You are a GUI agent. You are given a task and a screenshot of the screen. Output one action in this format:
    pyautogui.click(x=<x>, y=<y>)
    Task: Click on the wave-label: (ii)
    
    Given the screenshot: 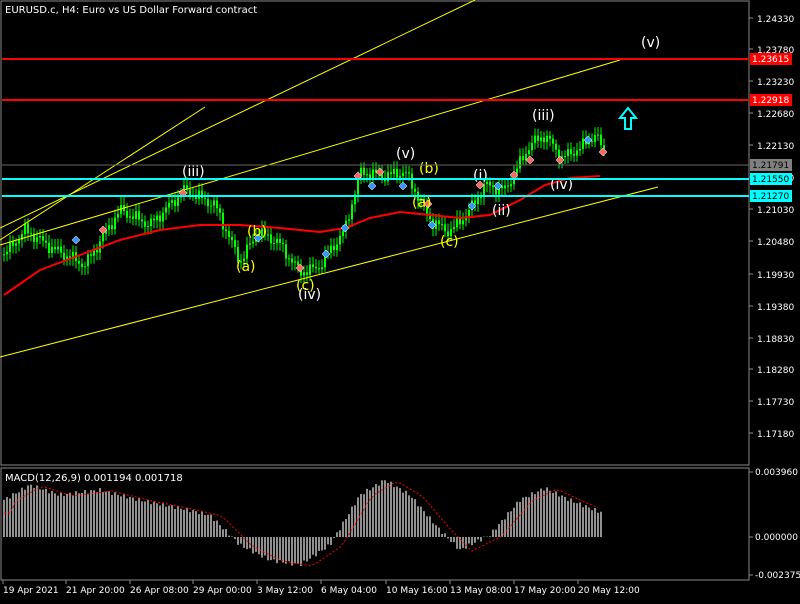 What is the action you would take?
    pyautogui.click(x=501, y=211)
    